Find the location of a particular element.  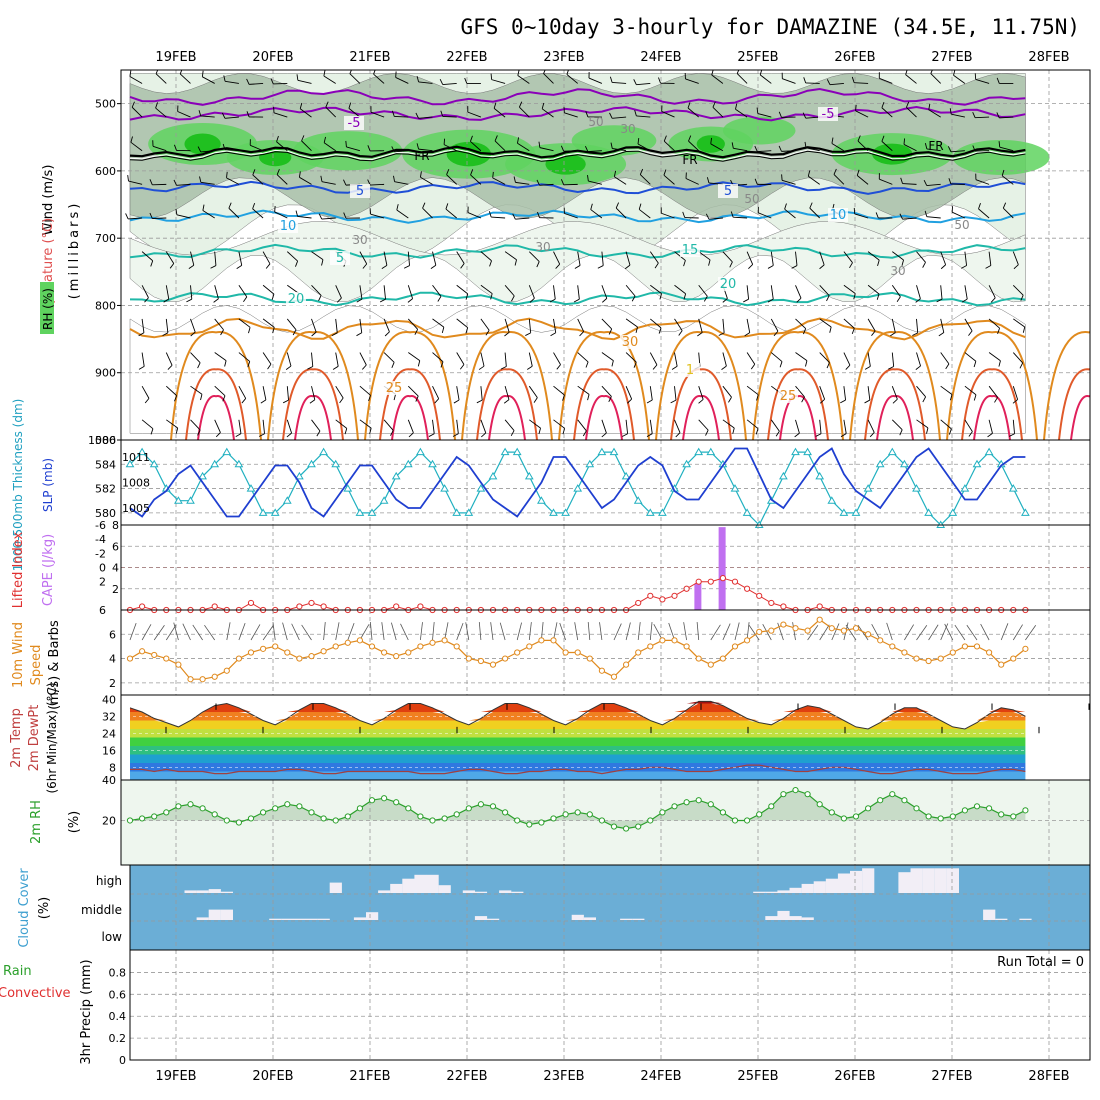

top-date-label: 19FEB is located at coordinates (175, 57).